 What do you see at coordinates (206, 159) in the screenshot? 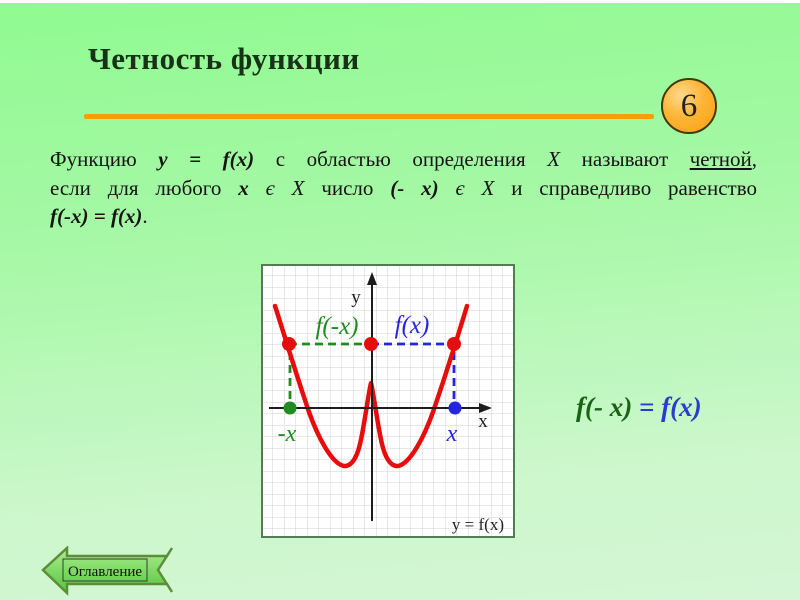
I see `definition-formula: y = f(x)` at bounding box center [206, 159].